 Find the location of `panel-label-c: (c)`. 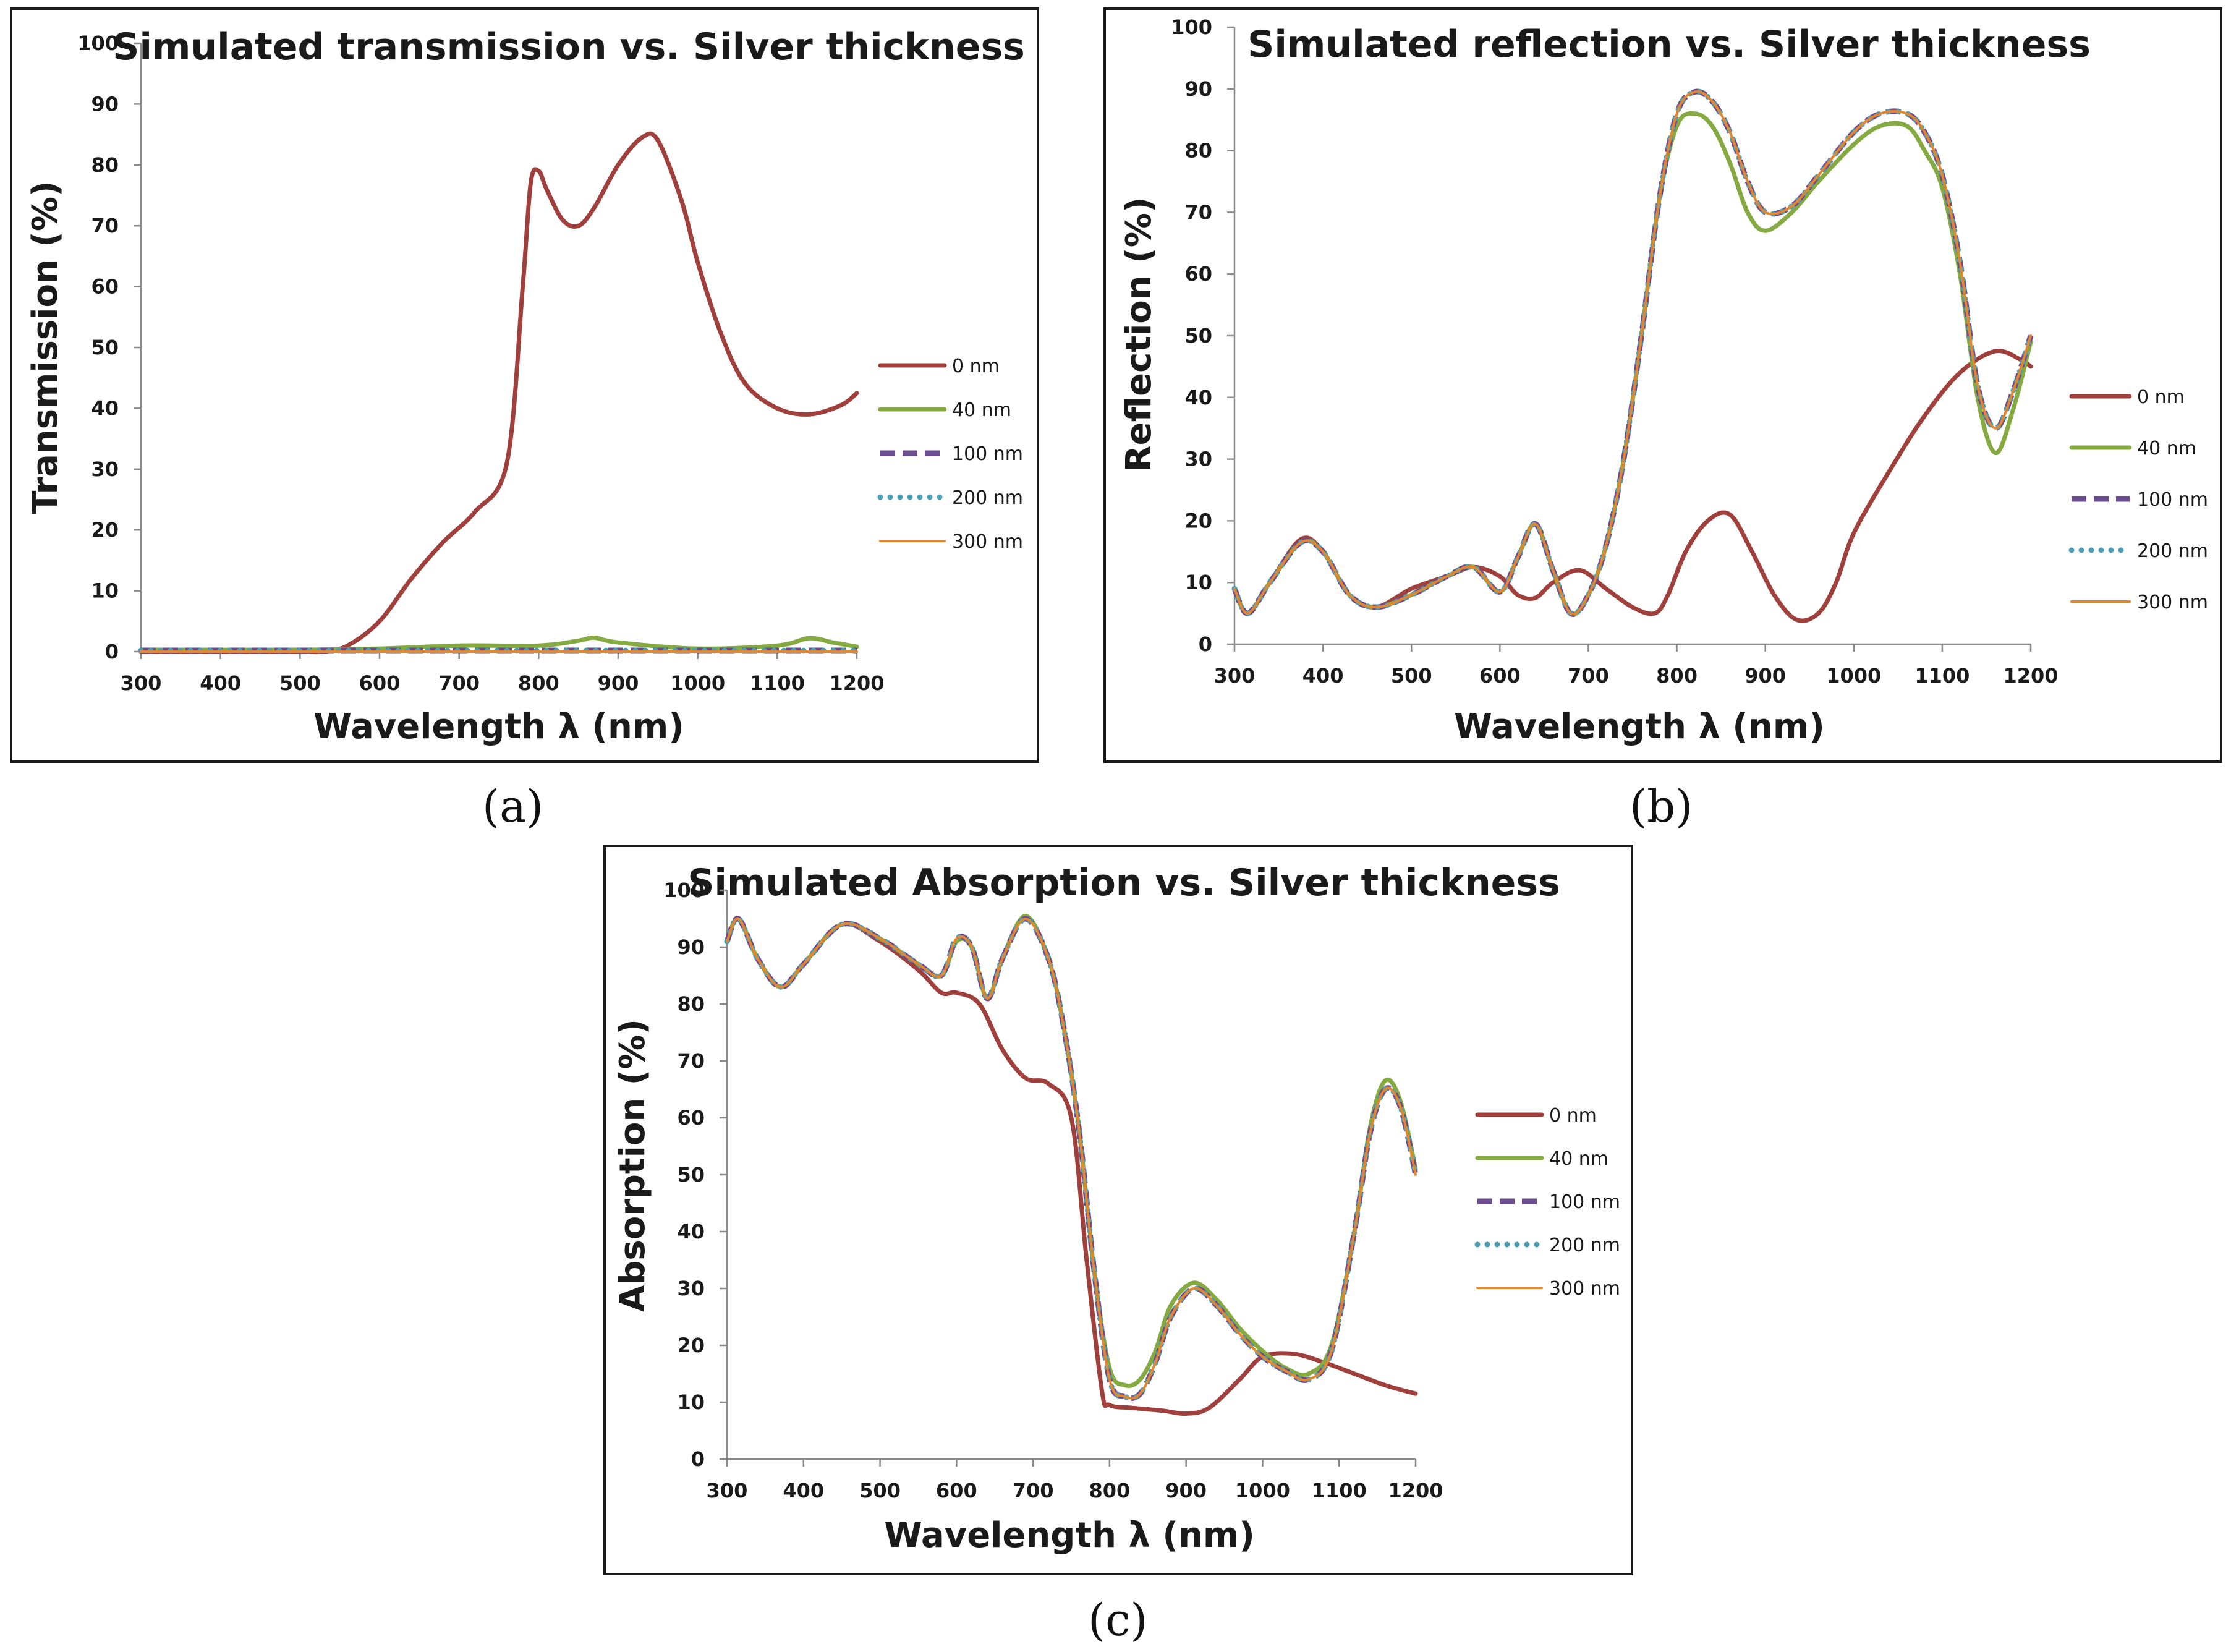

panel-label-c: (c) is located at coordinates (1118, 1620).